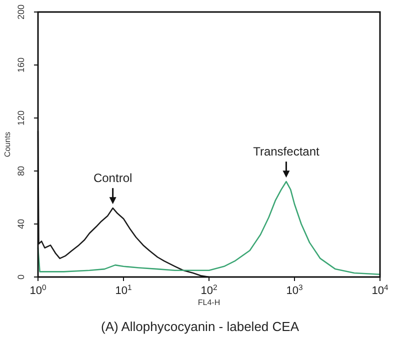 This screenshot has height=349, width=400. Describe the element at coordinates (123, 289) in the screenshot. I see `x-tick-label: 10$^{1}$` at that location.